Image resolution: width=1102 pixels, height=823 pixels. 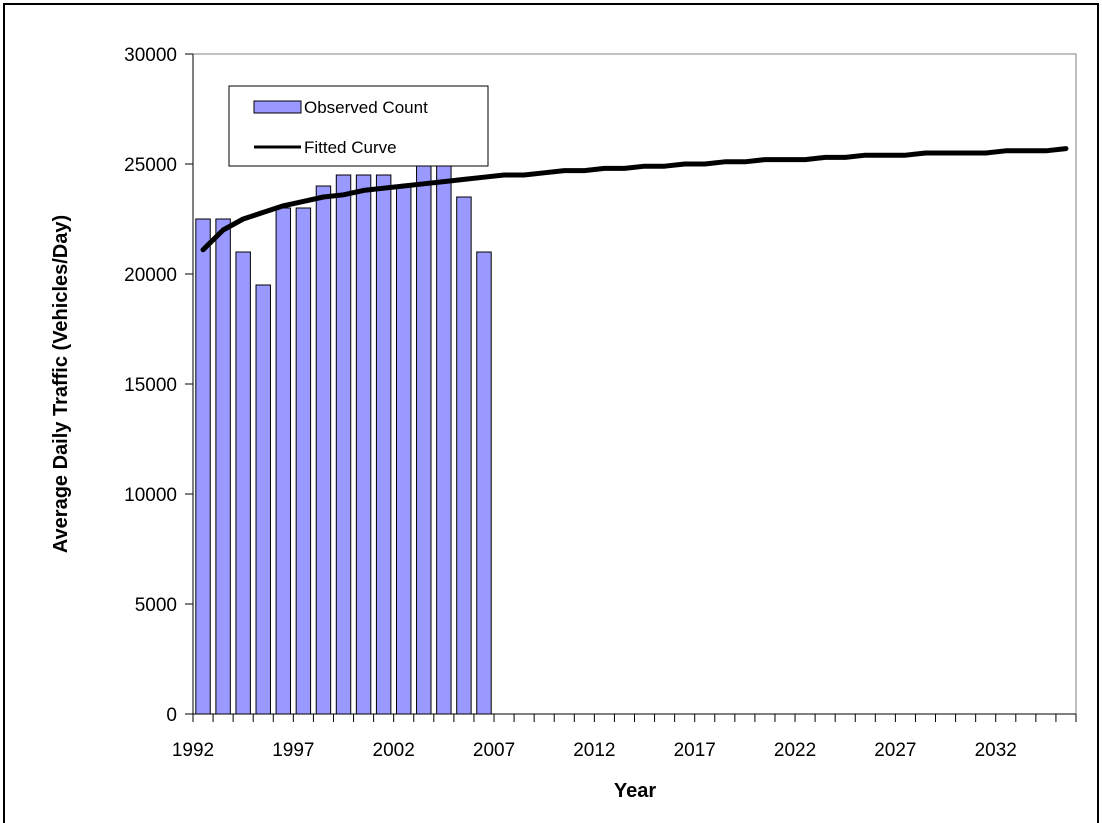 What do you see at coordinates (150, 275) in the screenshot?
I see `y-tick-label-20000: 20000` at bounding box center [150, 275].